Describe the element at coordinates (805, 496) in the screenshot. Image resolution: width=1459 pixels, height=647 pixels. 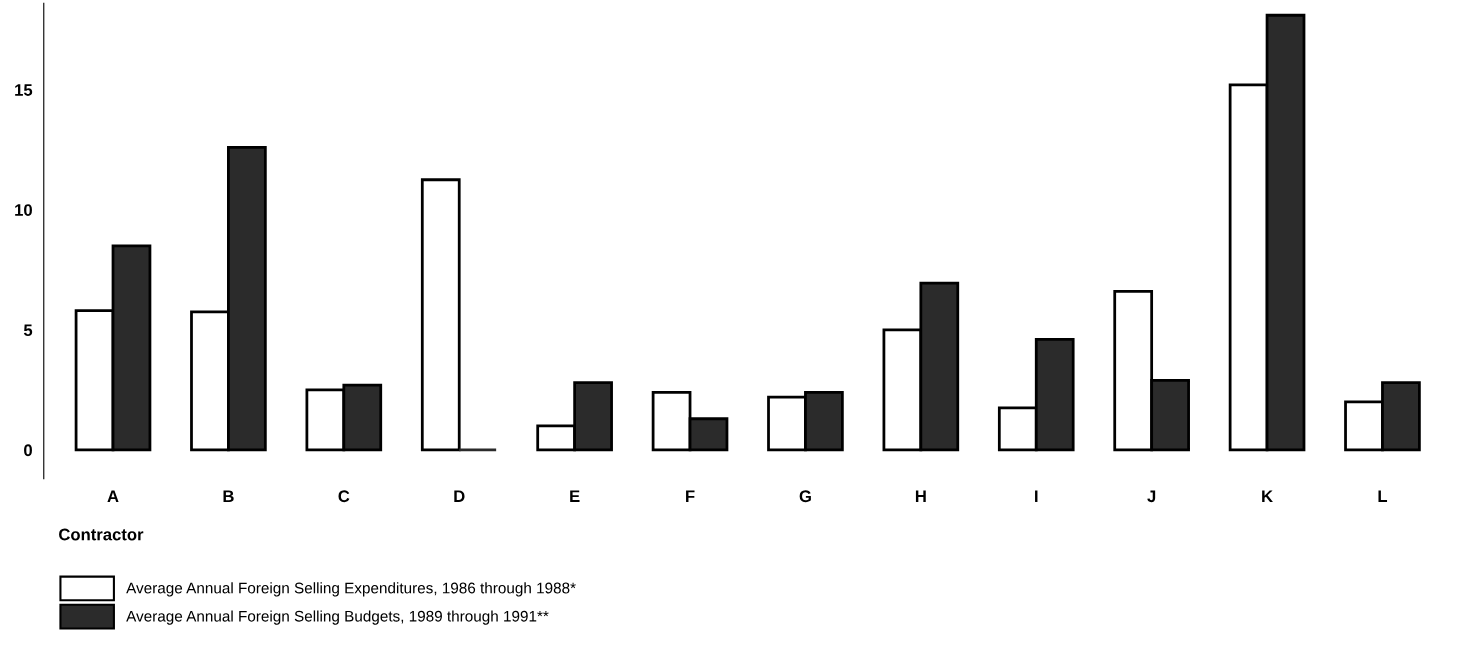
I see `x-tick-label: G` at that location.